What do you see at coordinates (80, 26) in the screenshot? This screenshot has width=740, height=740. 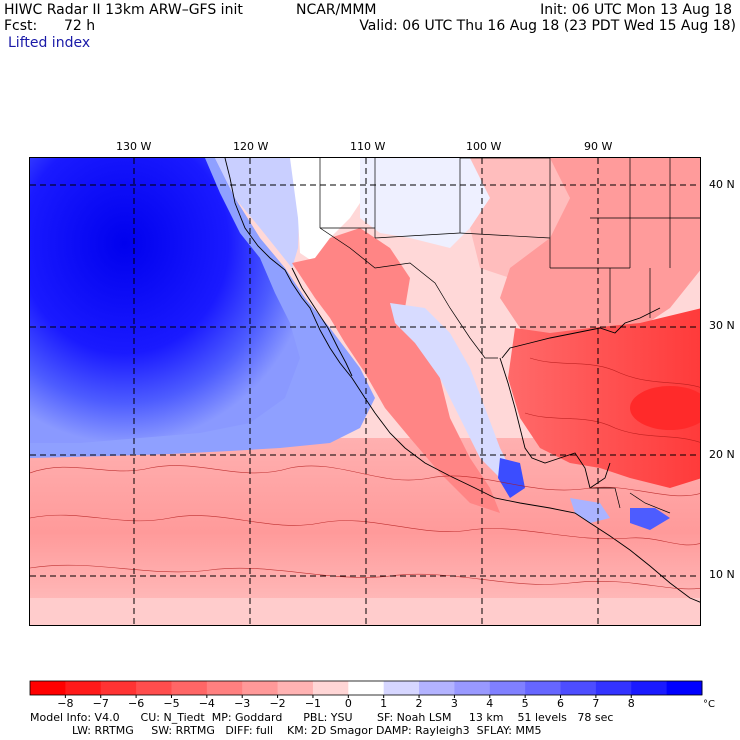 I see `forecast-hour: 72 h` at bounding box center [80, 26].